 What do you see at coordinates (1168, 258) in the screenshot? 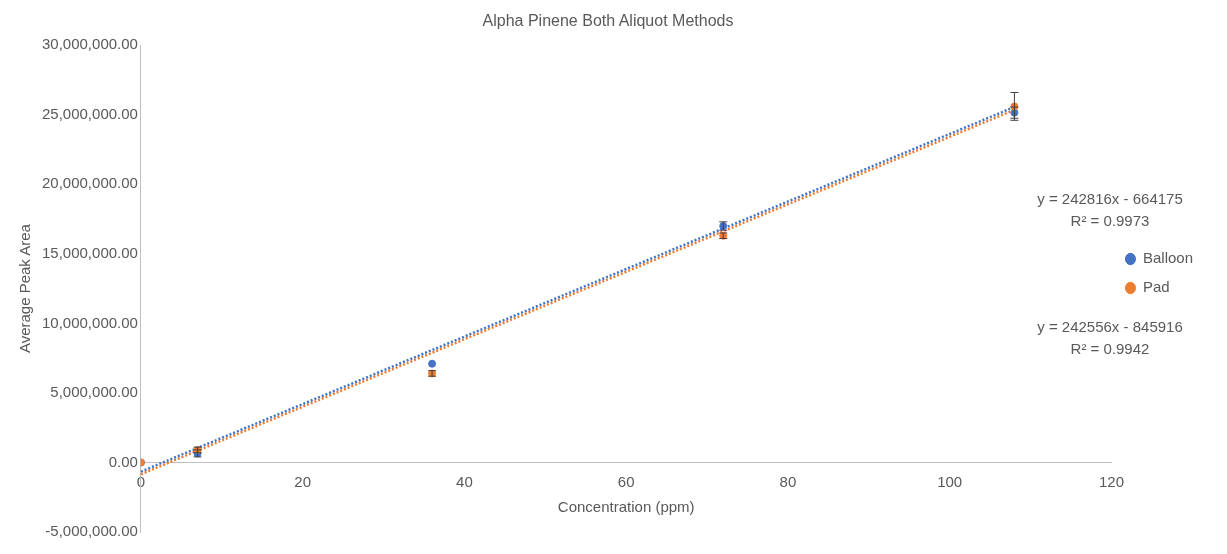
I see `legend-label: Balloon` at bounding box center [1168, 258].